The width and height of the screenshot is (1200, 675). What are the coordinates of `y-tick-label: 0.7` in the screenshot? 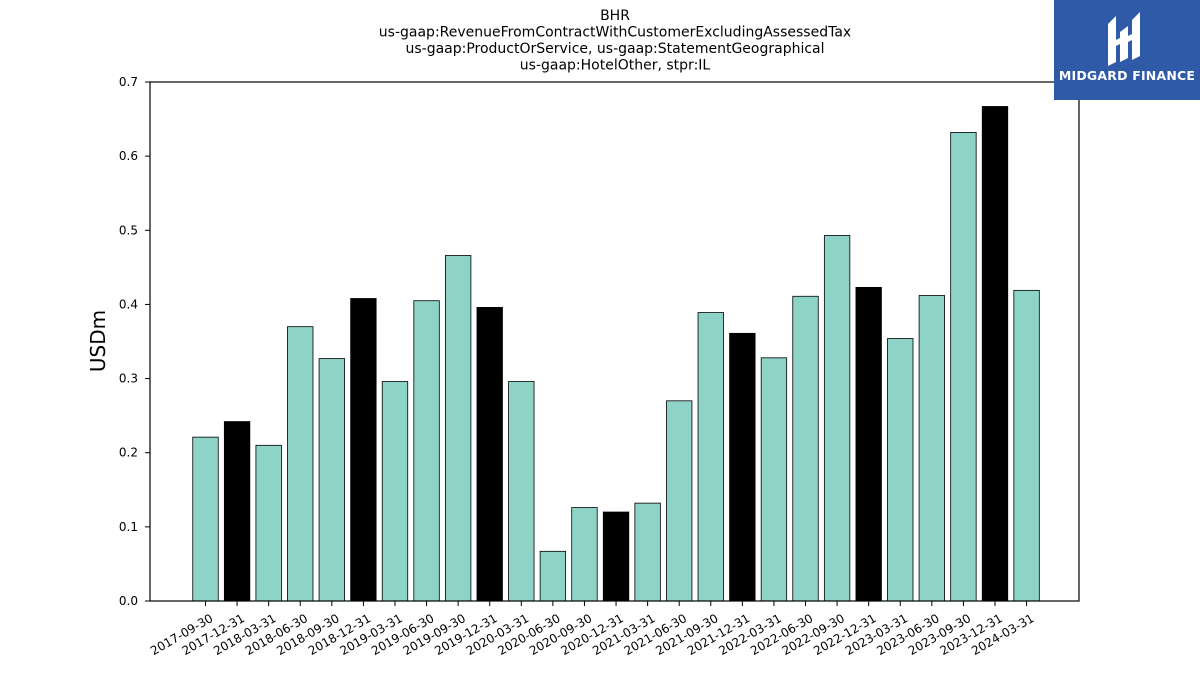 It's located at (128, 82).